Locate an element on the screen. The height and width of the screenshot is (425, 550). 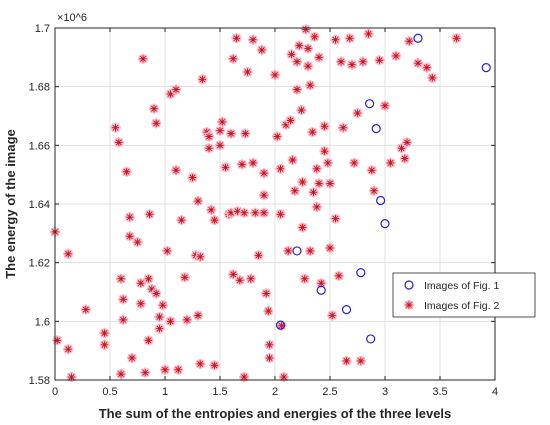
y-tick-label: 1.64 is located at coordinates (39, 205).